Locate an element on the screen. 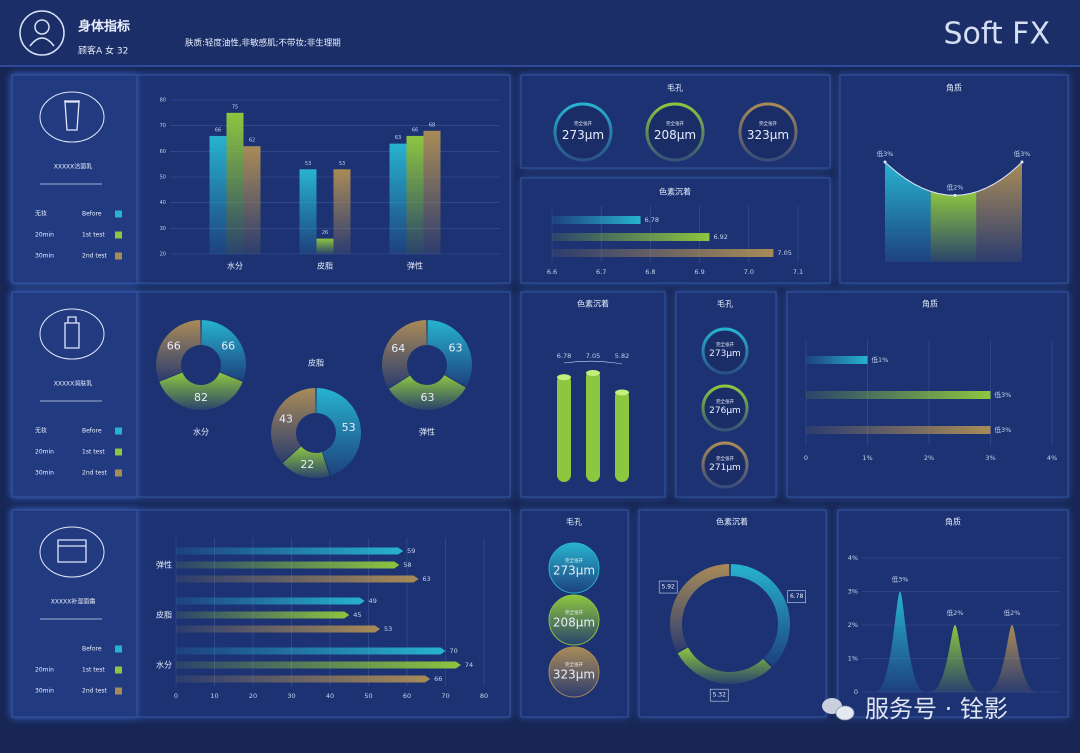 This screenshot has height=753, width=1080. product-name: XXXXX润肤乳 is located at coordinates (73, 384).